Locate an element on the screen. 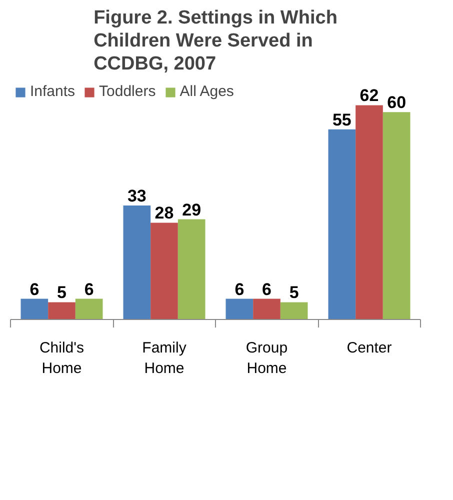  x-tick-label: Family Home is located at coordinates (164, 358).